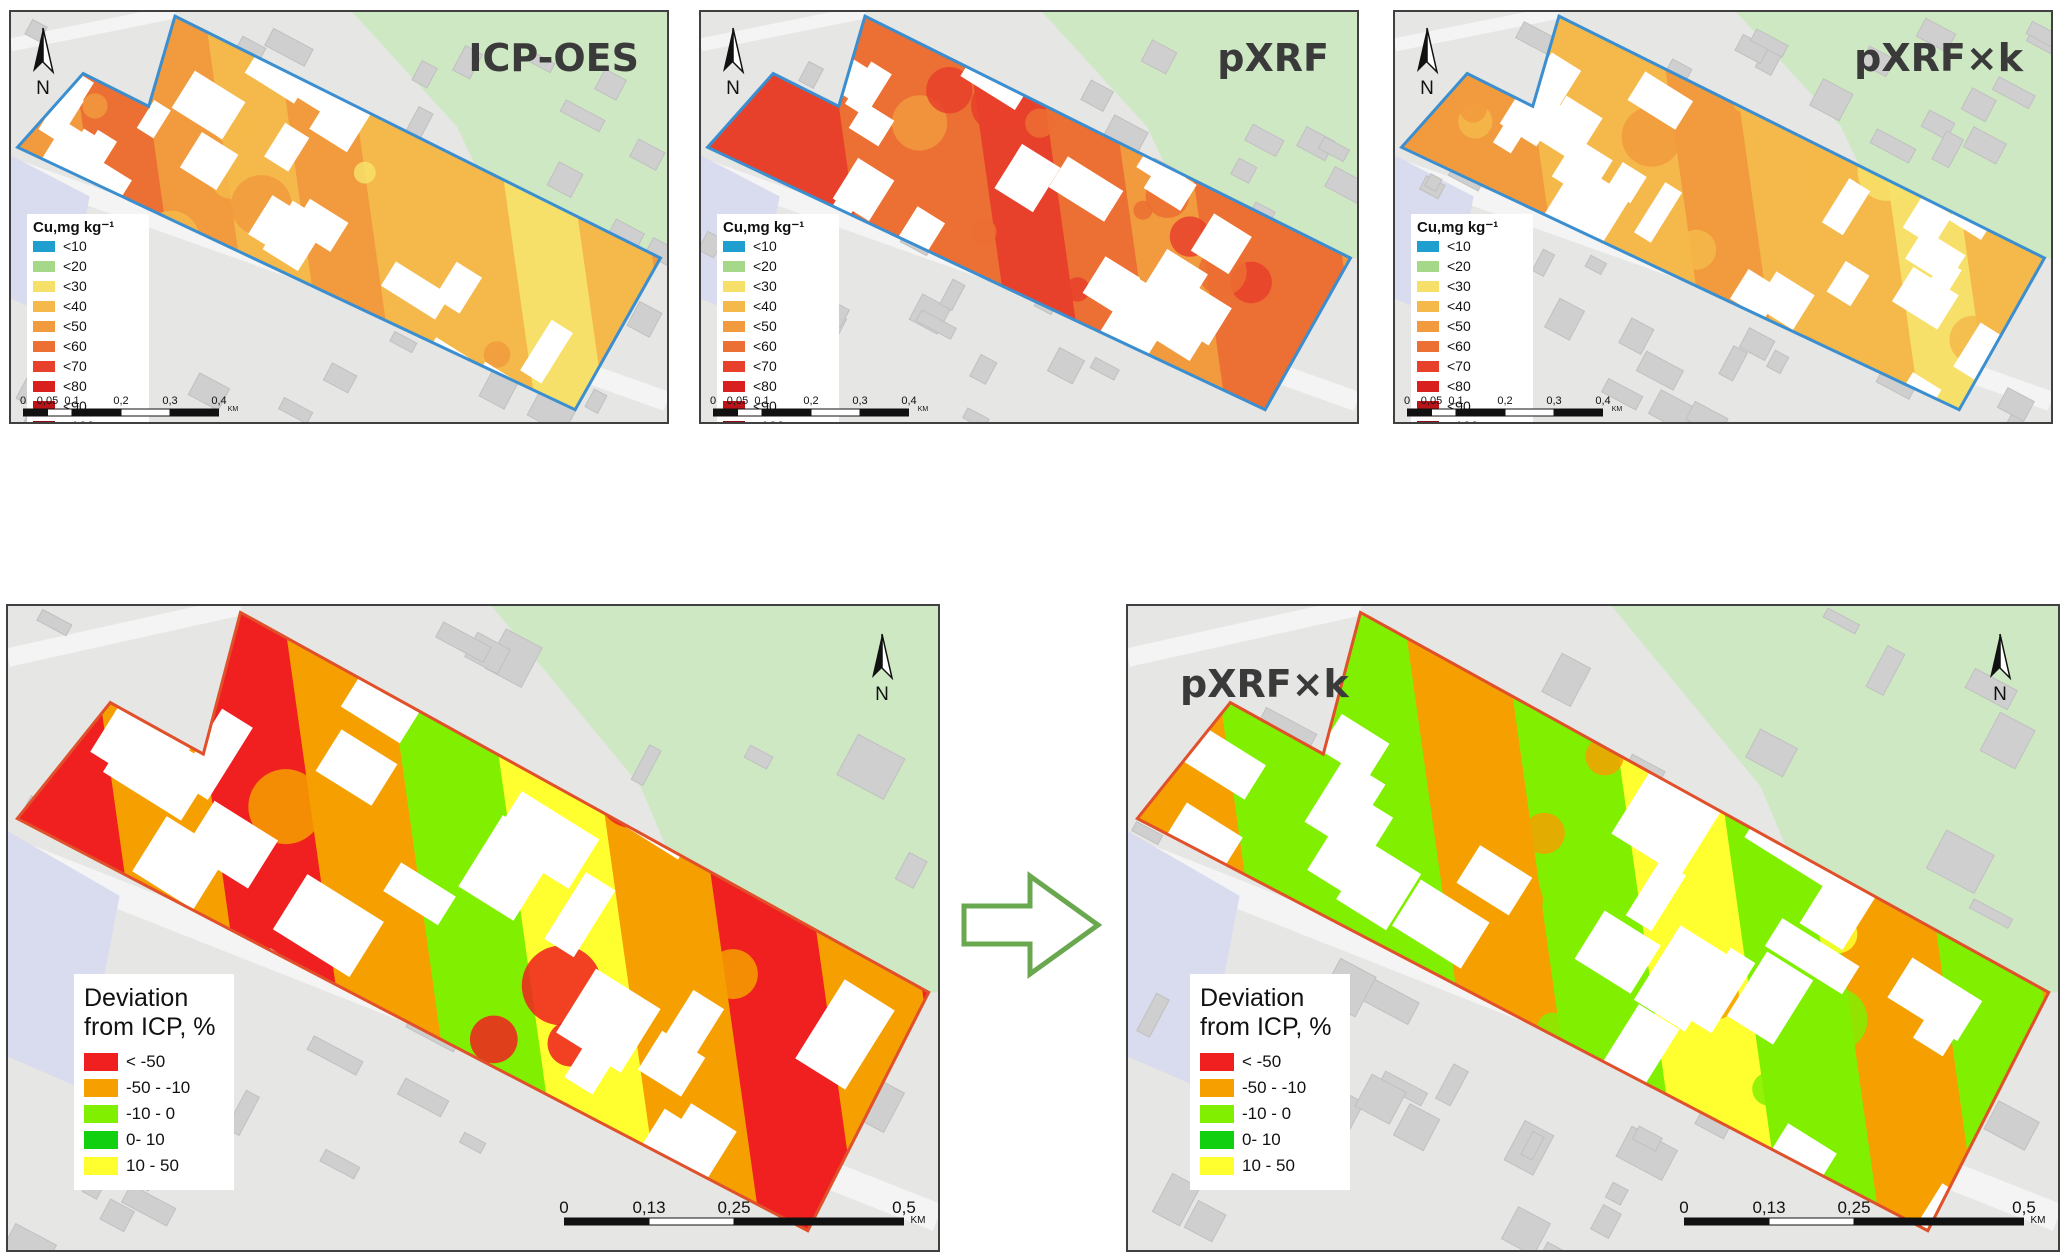  What do you see at coordinates (769, 420) in the screenshot?
I see `legend-label: <100` at bounding box center [769, 420].